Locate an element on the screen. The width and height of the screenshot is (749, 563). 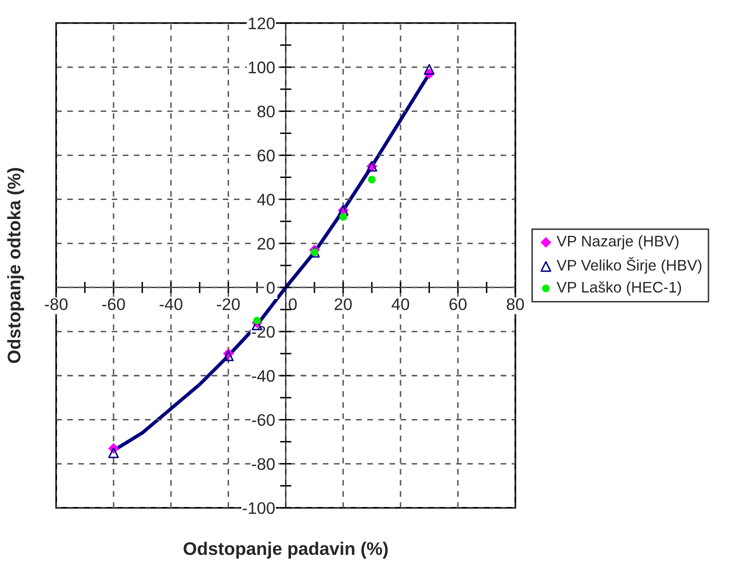
x-axis-title: Odstopanje padavin (%) is located at coordinates (286, 550).